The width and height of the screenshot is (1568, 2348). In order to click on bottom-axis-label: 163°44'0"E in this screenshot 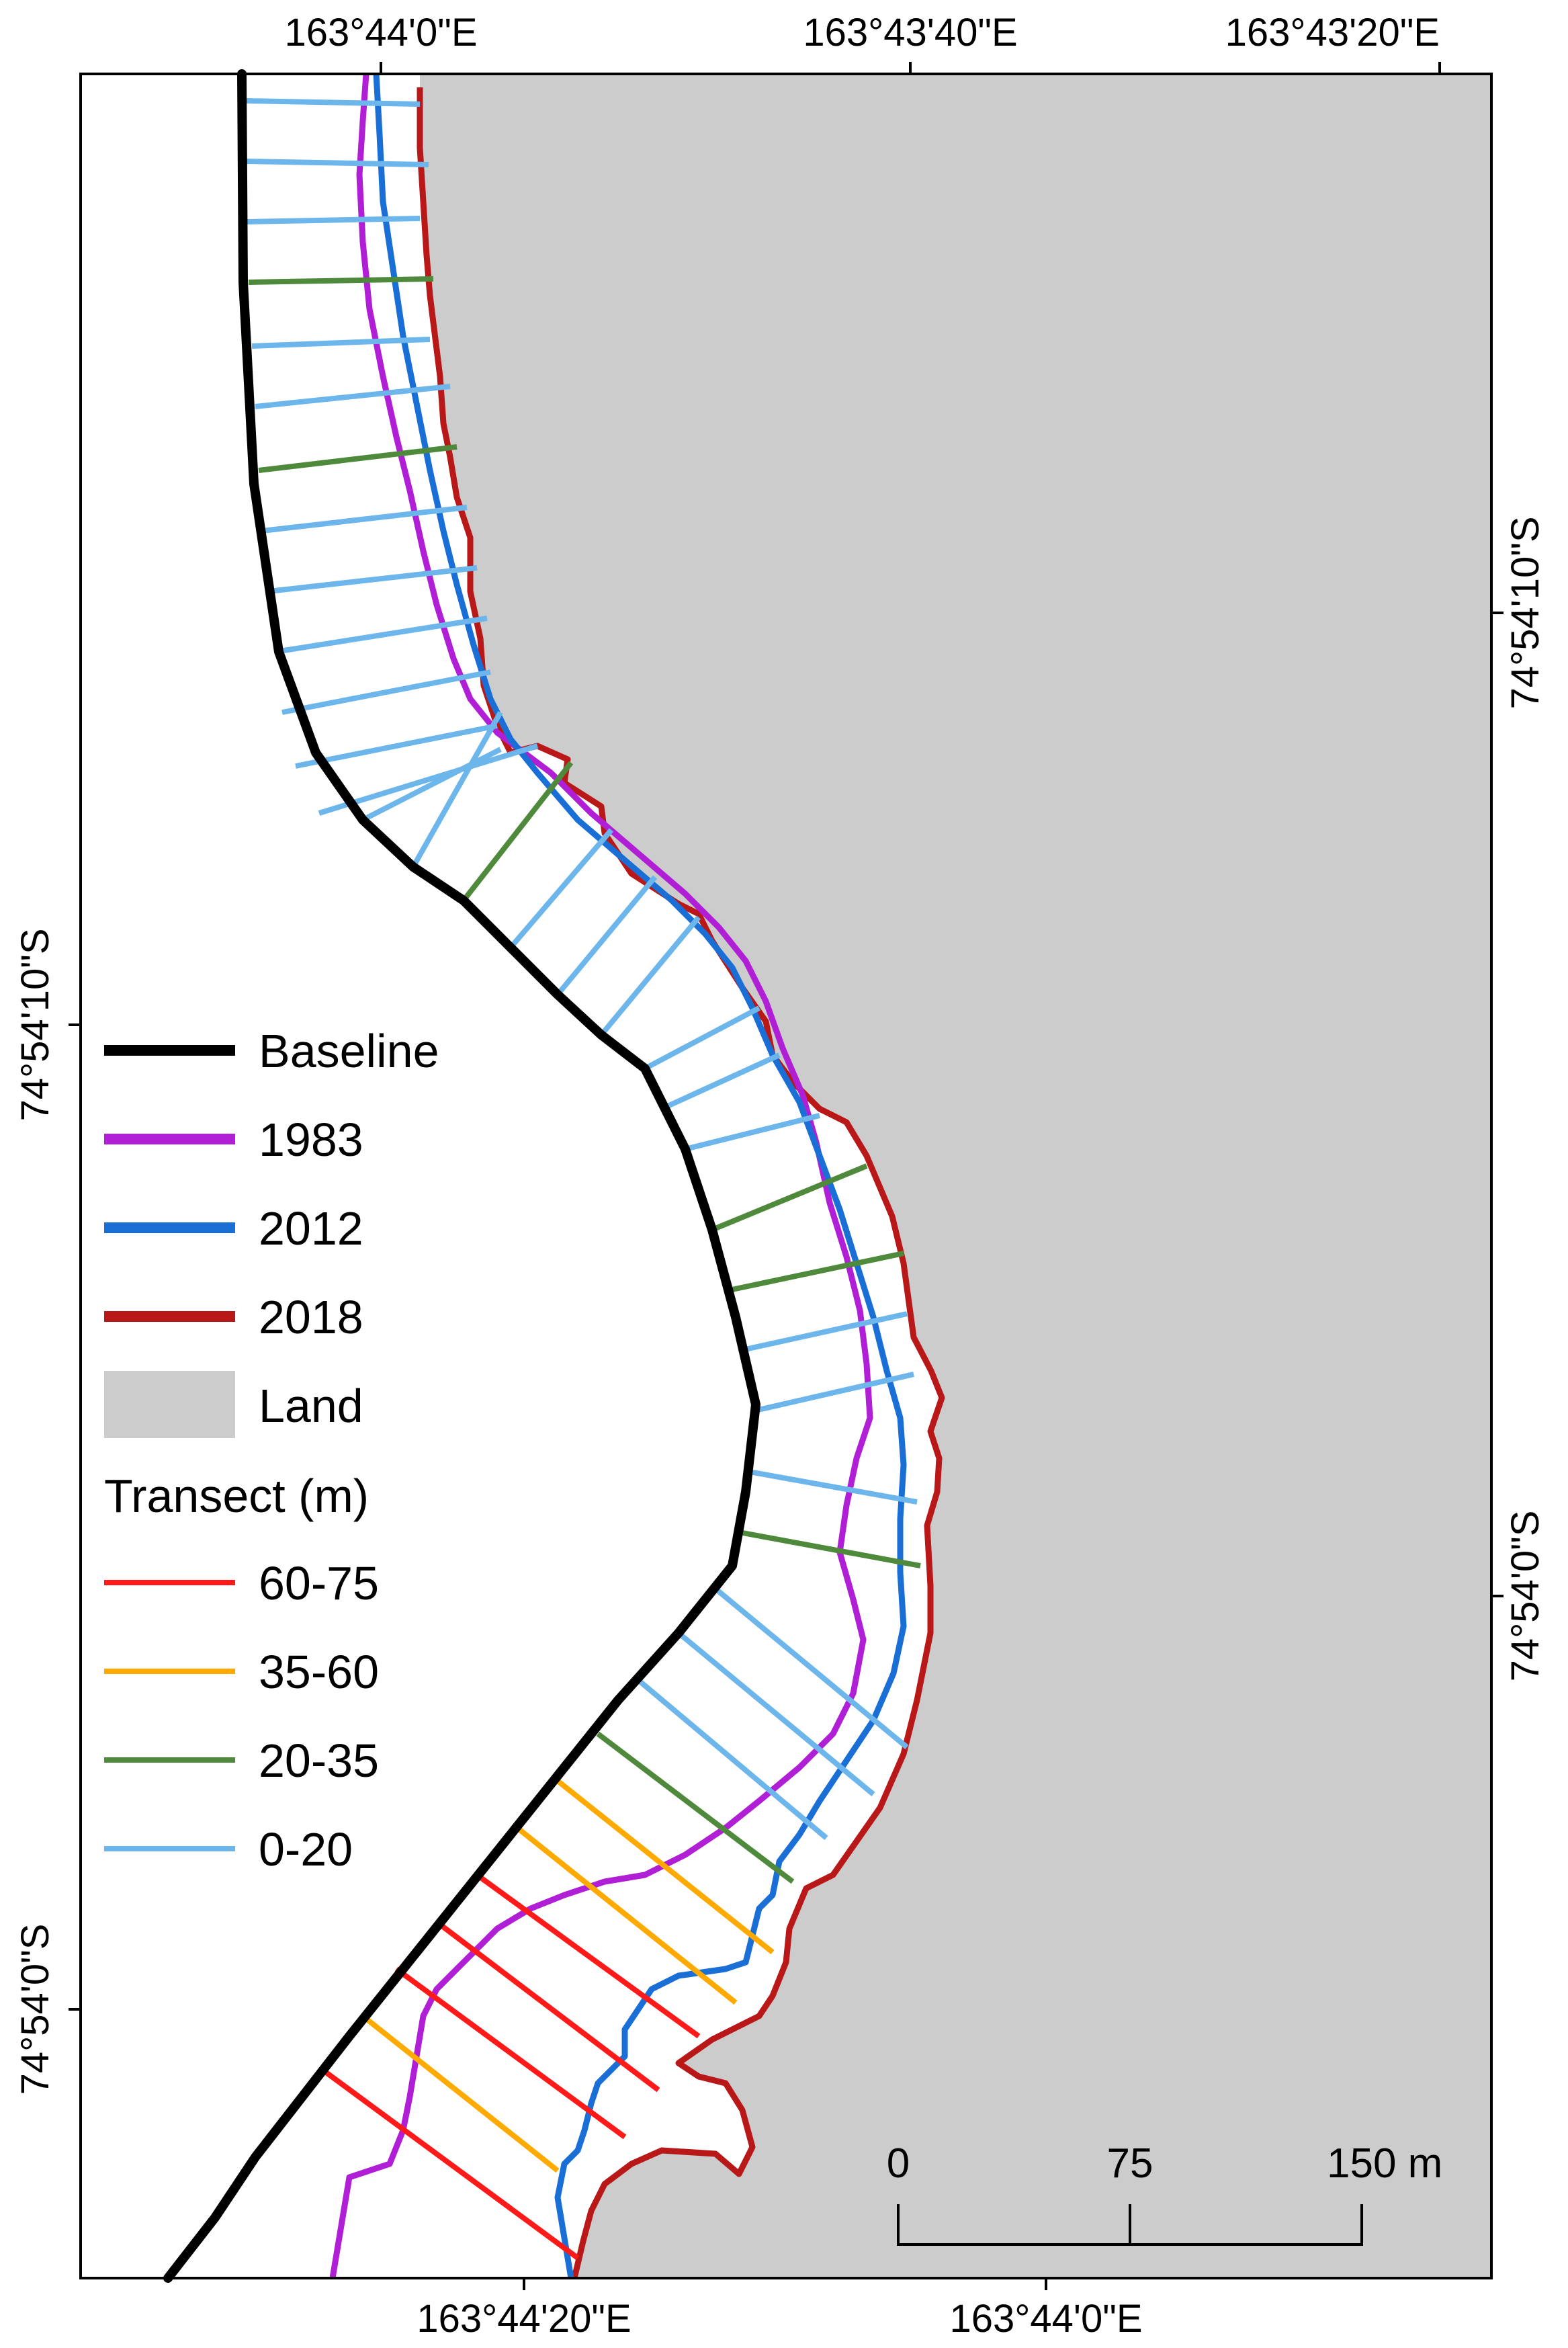, I will do `click(1045, 2319)`.